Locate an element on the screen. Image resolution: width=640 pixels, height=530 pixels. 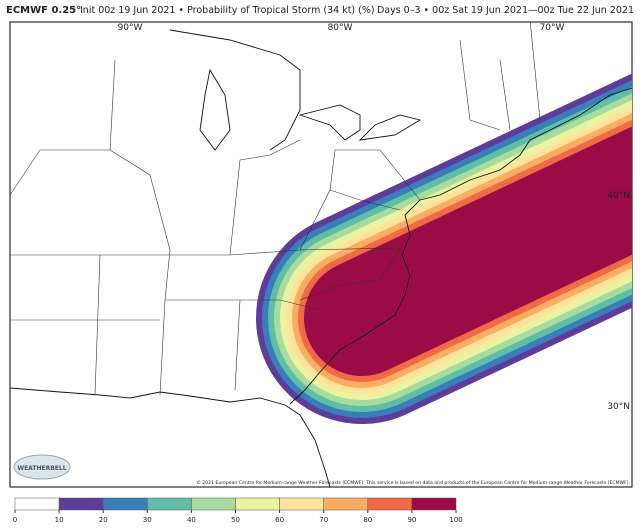
logo-badge is located at coordinates (42, 467).